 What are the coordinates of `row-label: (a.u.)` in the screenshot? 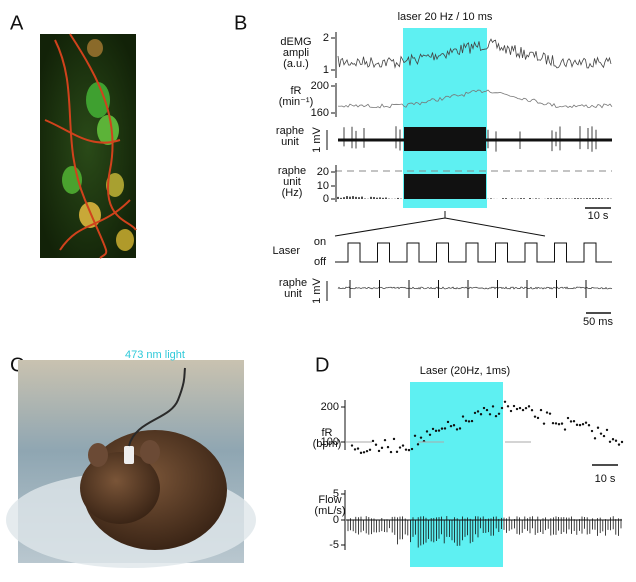 It's located at (296, 64).